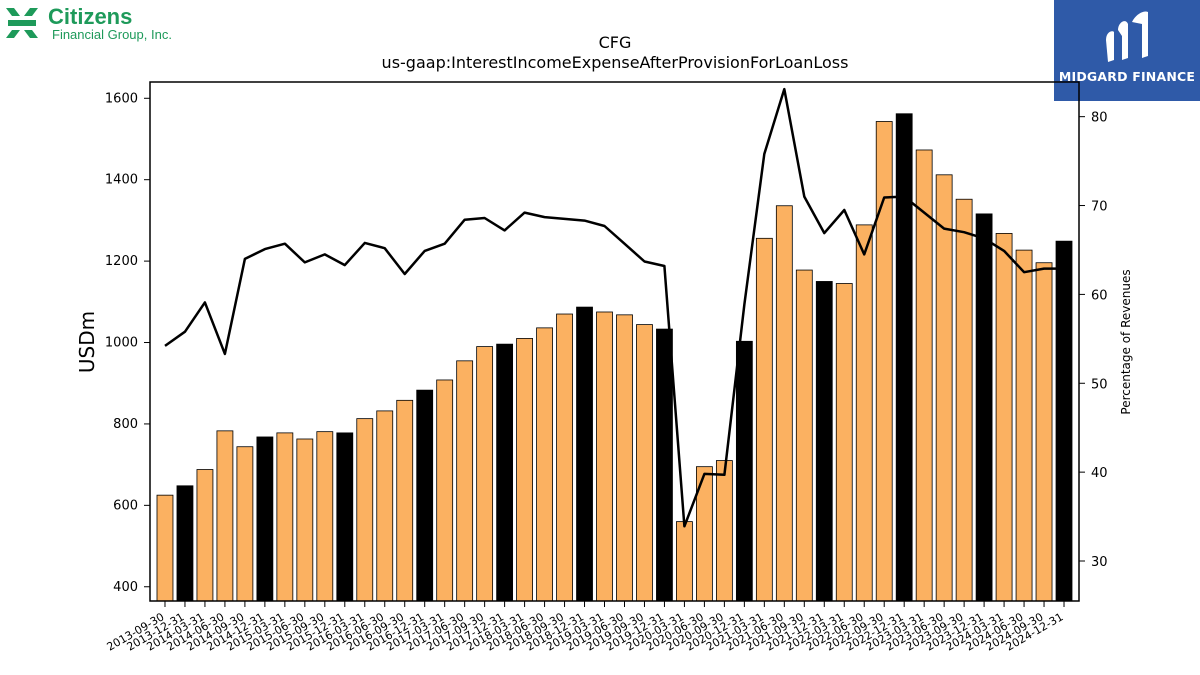 The width and height of the screenshot is (1200, 675). I want to click on midgard-logo-text: MIDGARD FINANCE, so click(1127, 76).